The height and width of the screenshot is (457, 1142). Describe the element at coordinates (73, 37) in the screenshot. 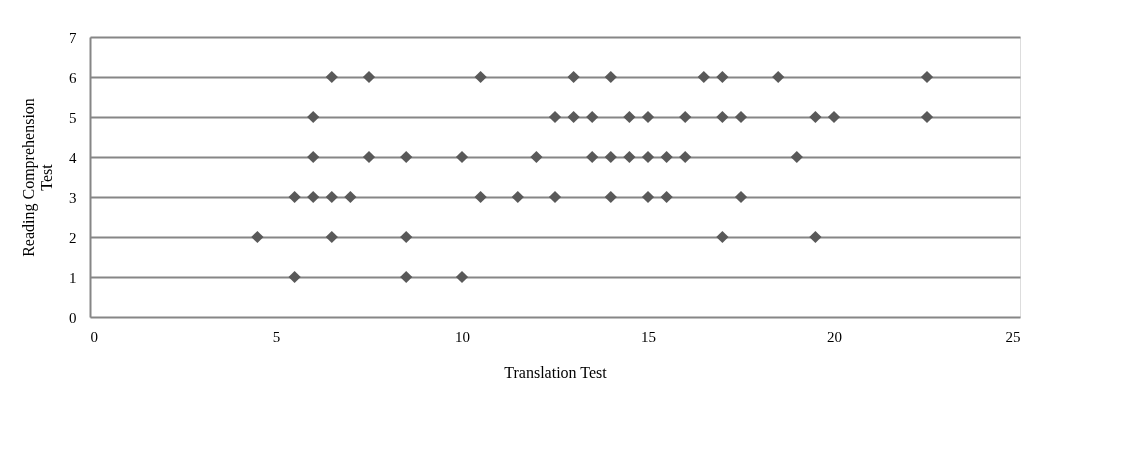

I see `y-tick-label: 7` at that location.